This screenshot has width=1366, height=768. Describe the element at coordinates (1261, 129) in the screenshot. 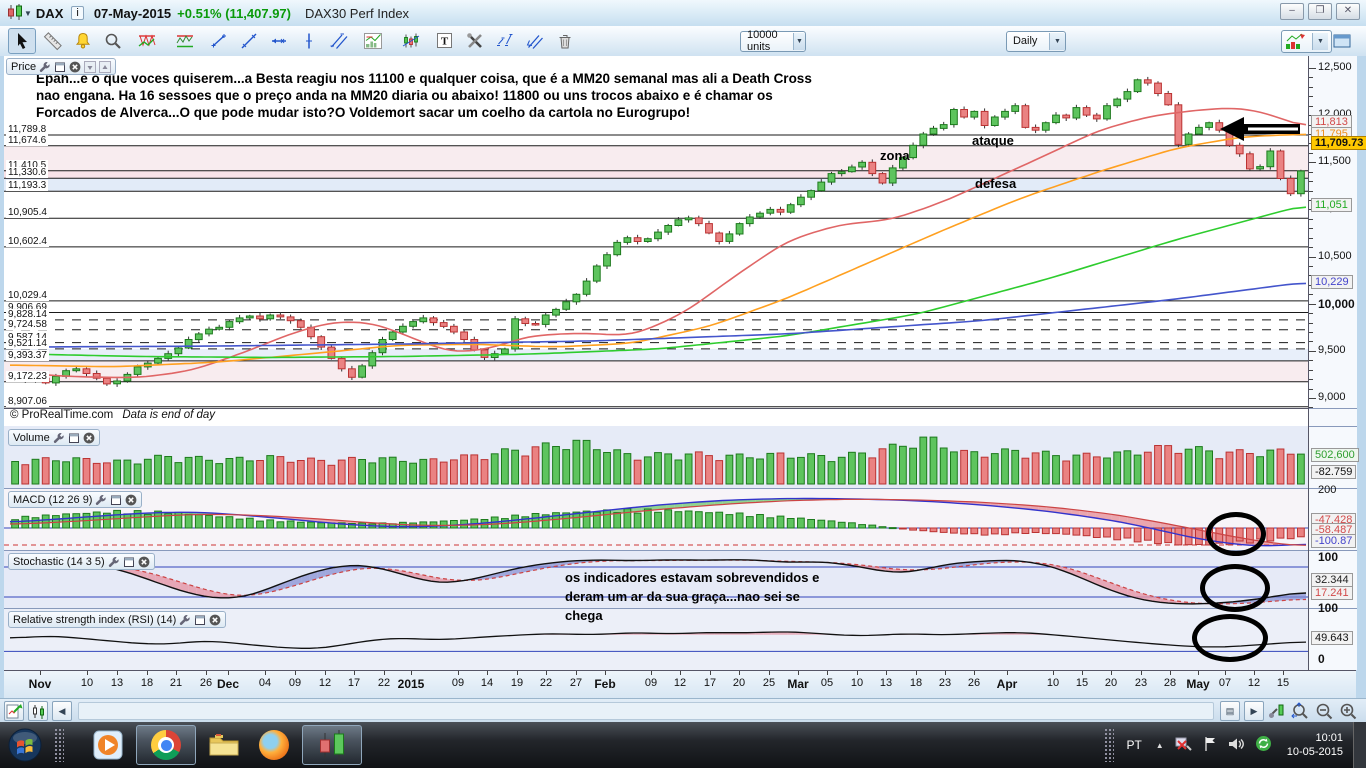

I see `black-arrow-drawing` at that location.